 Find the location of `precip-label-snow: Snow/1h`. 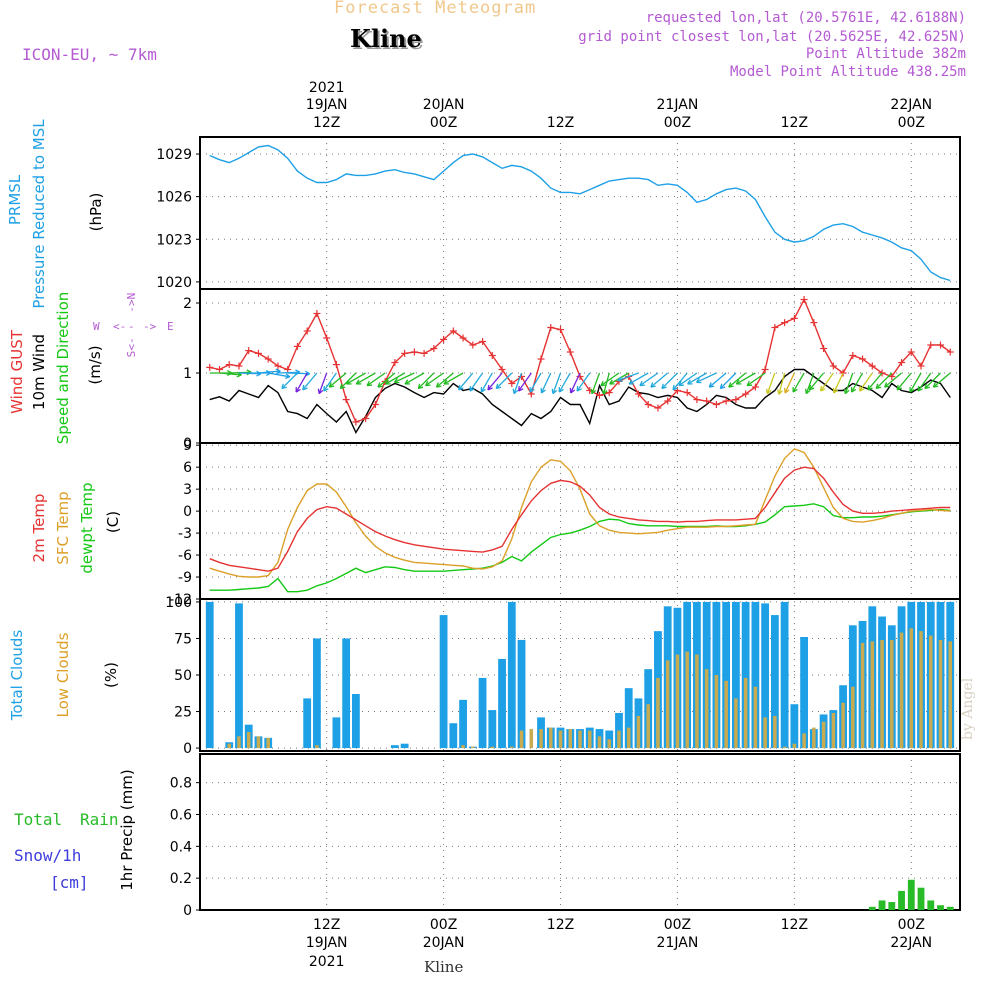

precip-label-snow: Snow/1h is located at coordinates (48, 855).